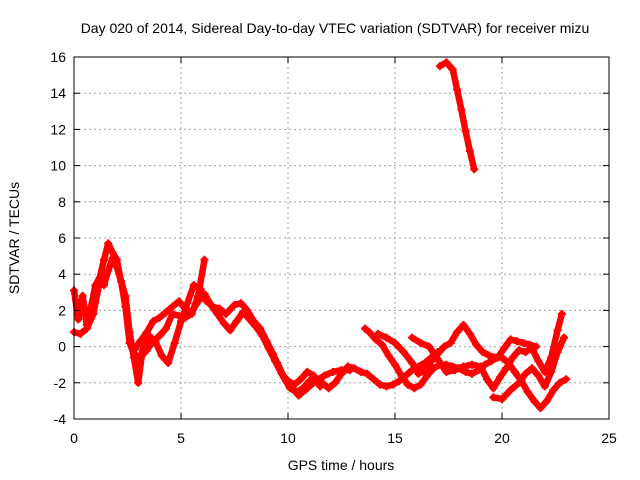  Describe the element at coordinates (288, 438) in the screenshot. I see `x-tick-label: 10` at that location.